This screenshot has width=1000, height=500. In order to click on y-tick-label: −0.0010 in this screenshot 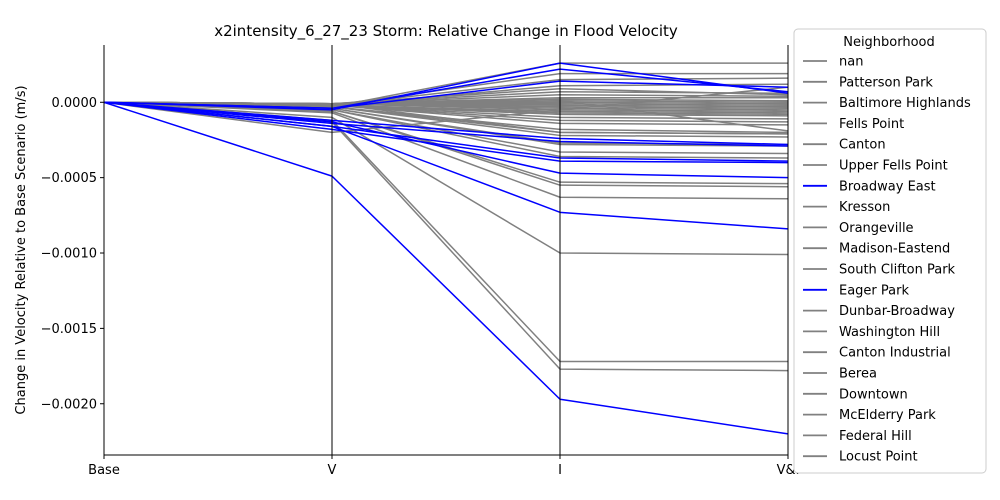, I will do `click(69, 254)`.